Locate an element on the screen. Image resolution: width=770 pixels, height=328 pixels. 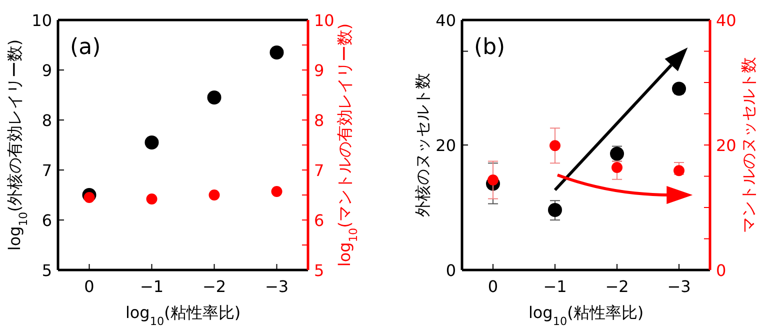
y-tick-label: 6 is located at coordinates (47, 220).